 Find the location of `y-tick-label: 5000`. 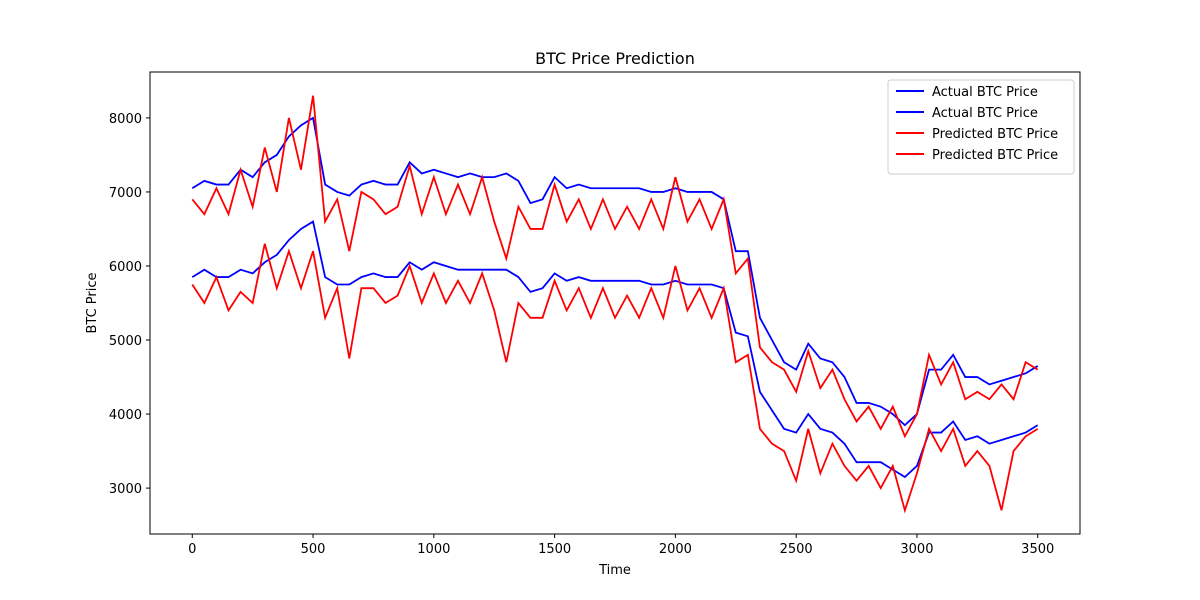

y-tick-label: 5000 is located at coordinates (125, 341).